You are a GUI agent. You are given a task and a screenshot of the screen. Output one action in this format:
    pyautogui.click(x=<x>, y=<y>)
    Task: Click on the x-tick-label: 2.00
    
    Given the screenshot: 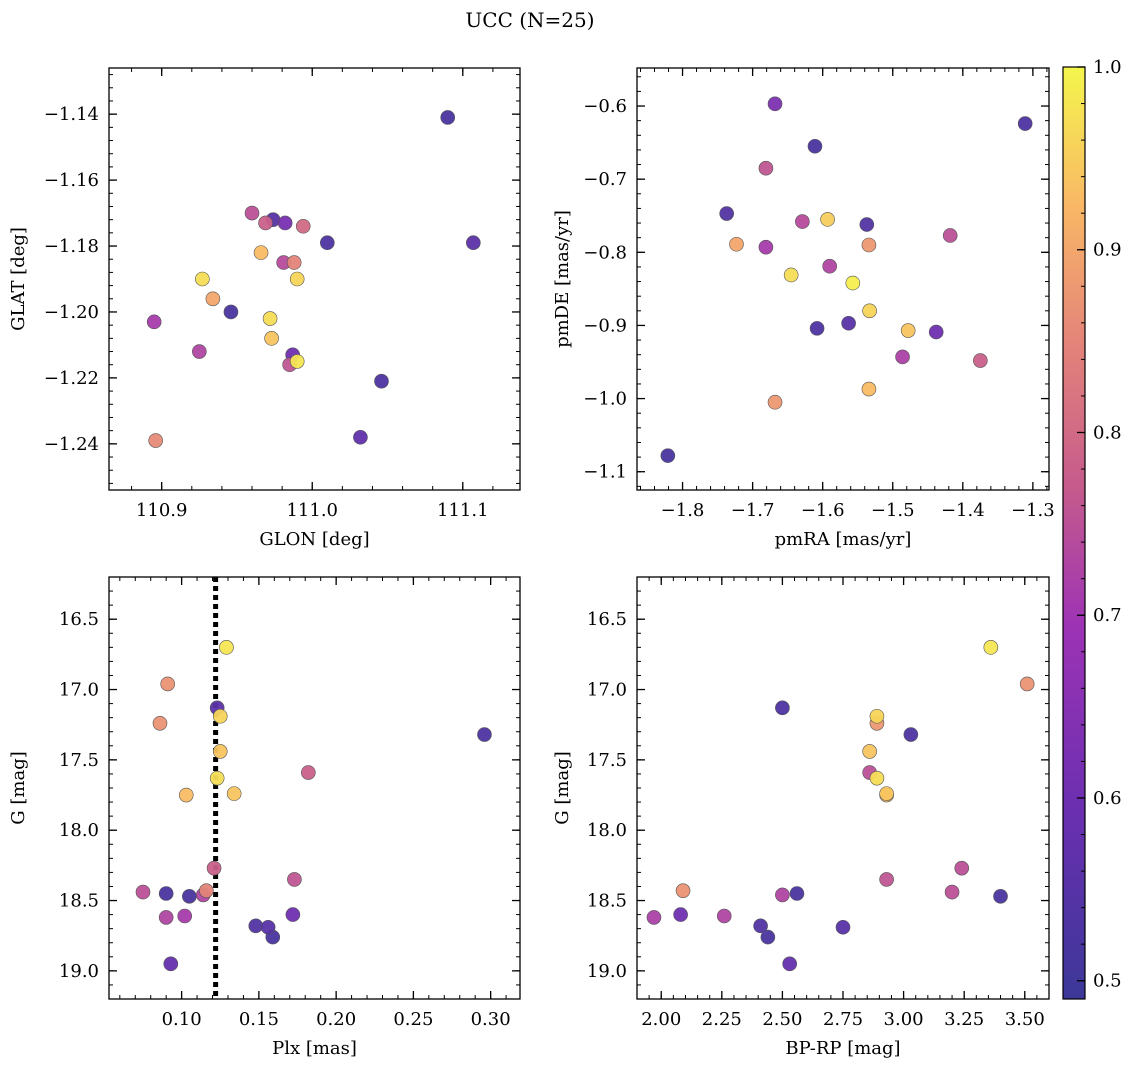 What is the action you would take?
    pyautogui.click(x=661, y=1019)
    